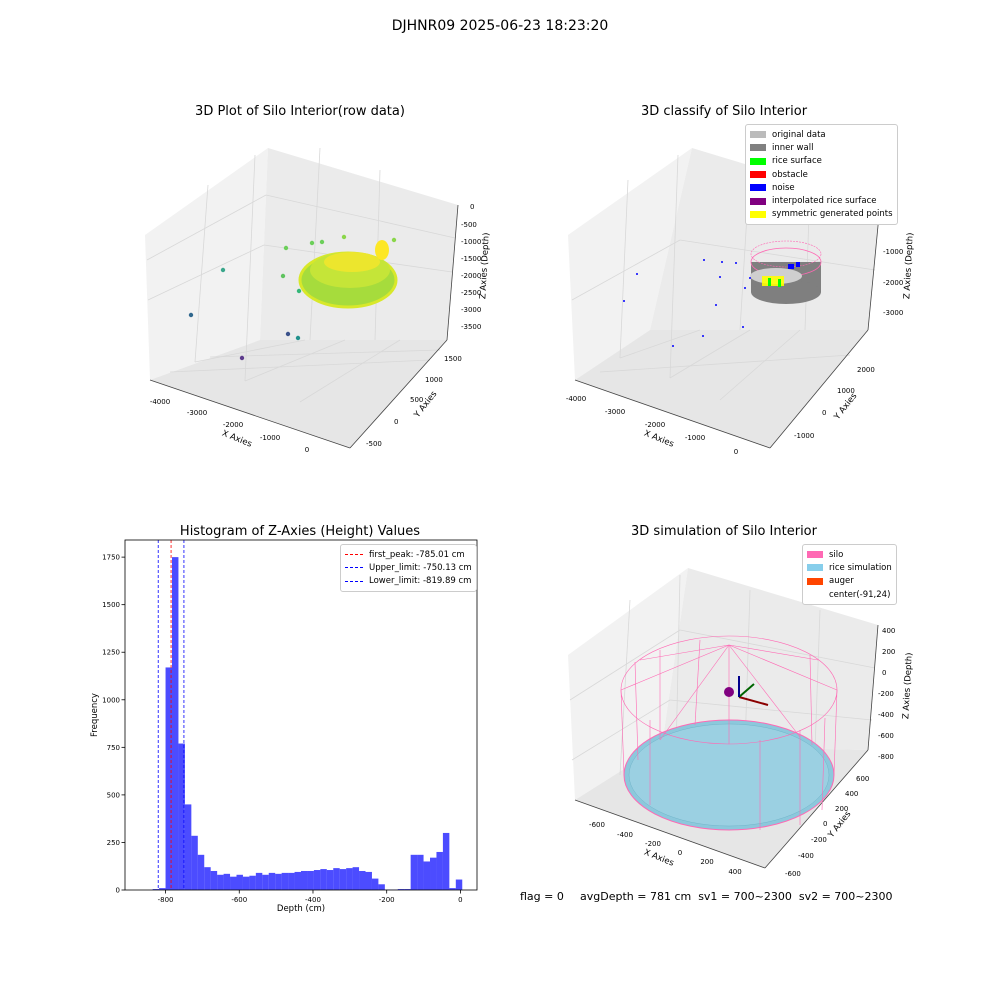 This screenshot has height=1000, width=1000. Describe the element at coordinates (113, 843) in the screenshot. I see `y-tick-label: 250` at that location.